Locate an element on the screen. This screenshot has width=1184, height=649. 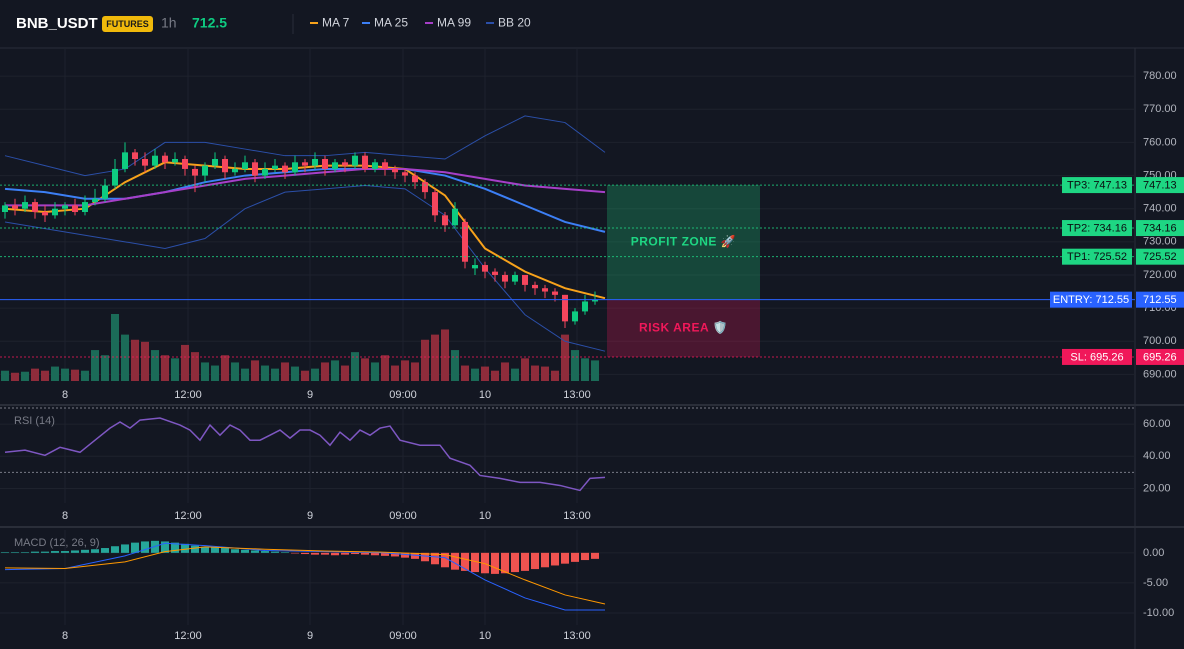
level-tag is located at coordinates (1097, 356).